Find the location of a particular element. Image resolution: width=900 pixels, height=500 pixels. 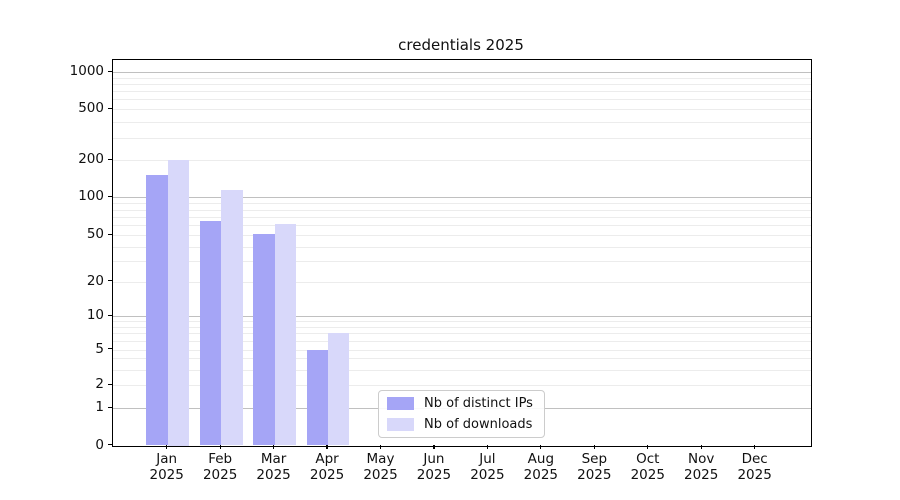

x-tick-label: Jan 2025 is located at coordinates (166, 467).